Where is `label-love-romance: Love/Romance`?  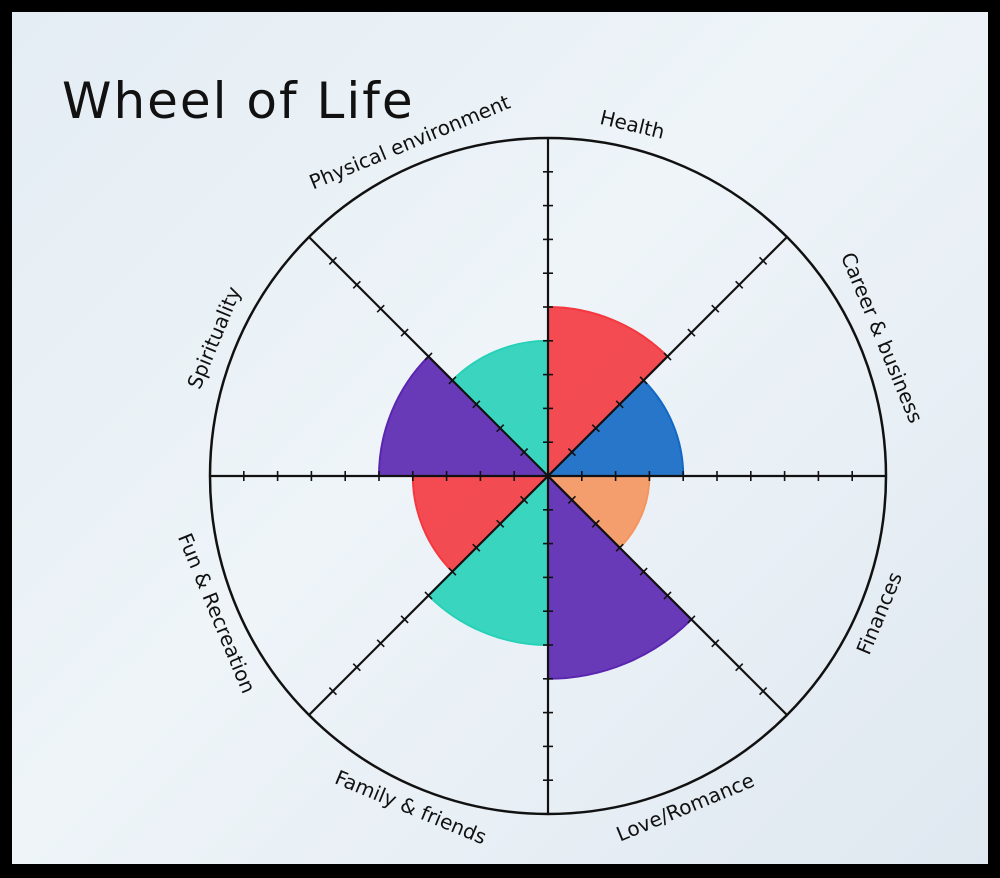 label-love-romance: Love/Romance is located at coordinates (685, 807).